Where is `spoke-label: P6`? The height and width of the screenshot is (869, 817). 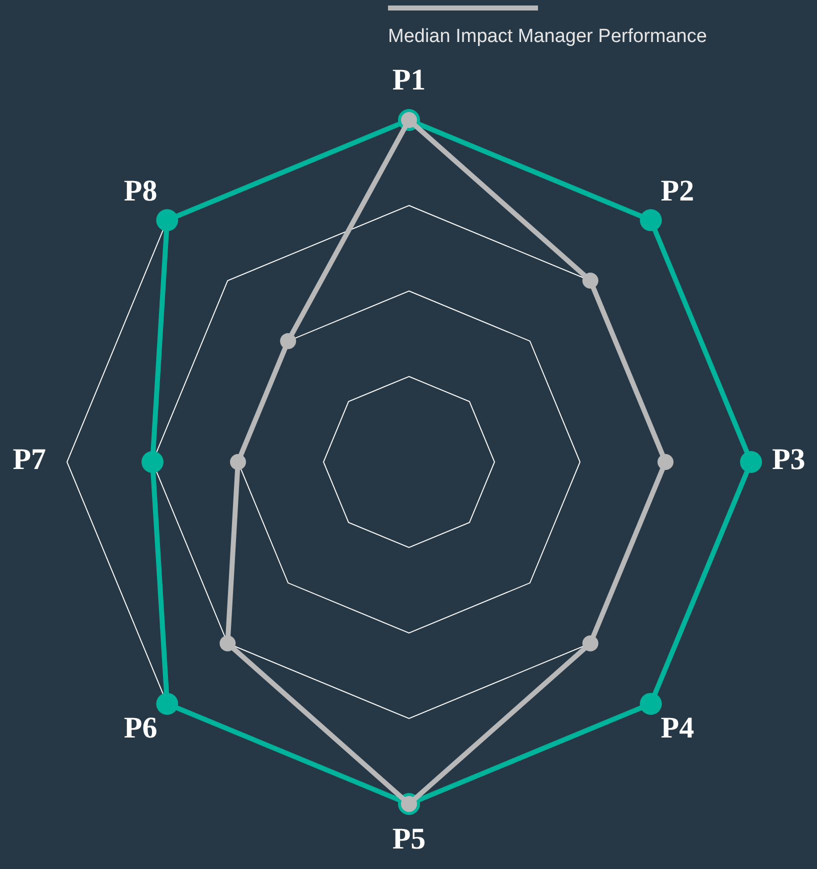 spoke-label: P6 is located at coordinates (141, 727).